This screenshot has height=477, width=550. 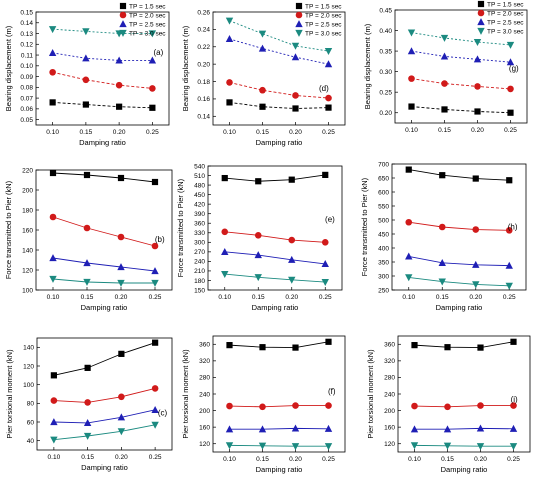 What do you see at coordinates (324, 88) in the screenshot?
I see `panel-label: (d)` at bounding box center [324, 88].